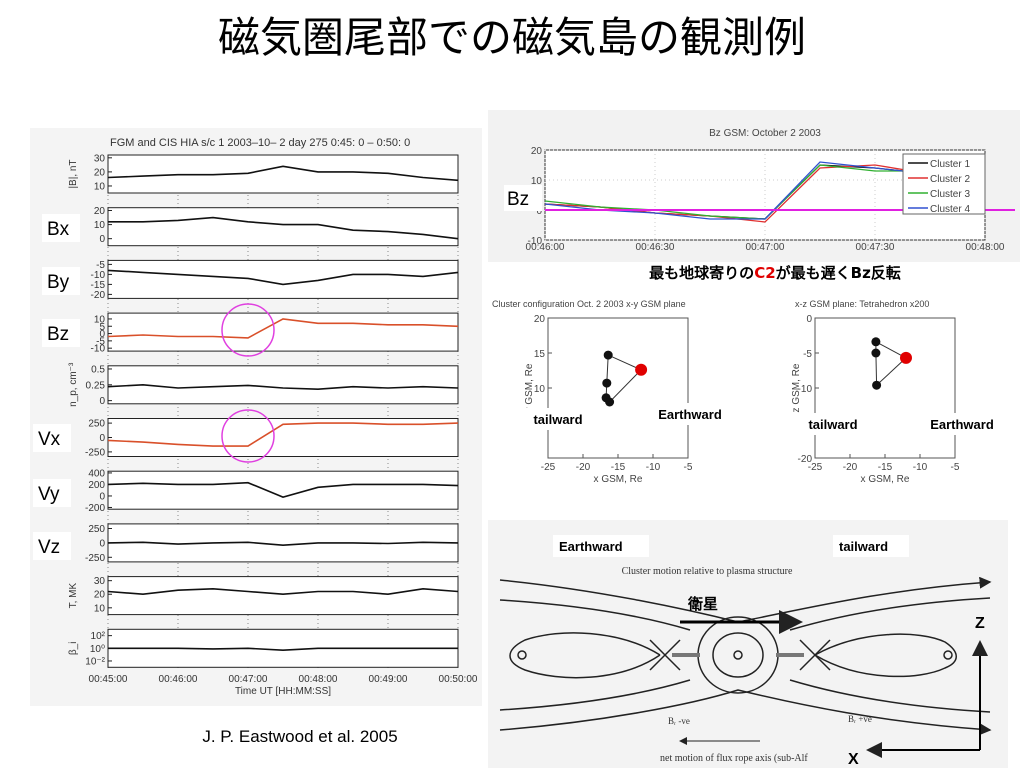 This screenshot has width=1024, height=772. Describe the element at coordinates (745, 667) in the screenshot. I see `flux-rope-diagram` at that location.